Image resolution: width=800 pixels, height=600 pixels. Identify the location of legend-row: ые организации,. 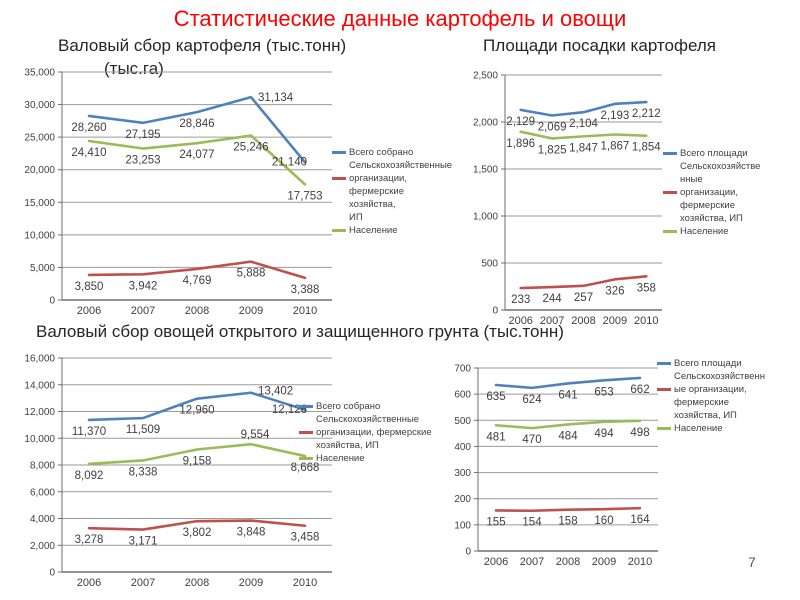
(726, 389).